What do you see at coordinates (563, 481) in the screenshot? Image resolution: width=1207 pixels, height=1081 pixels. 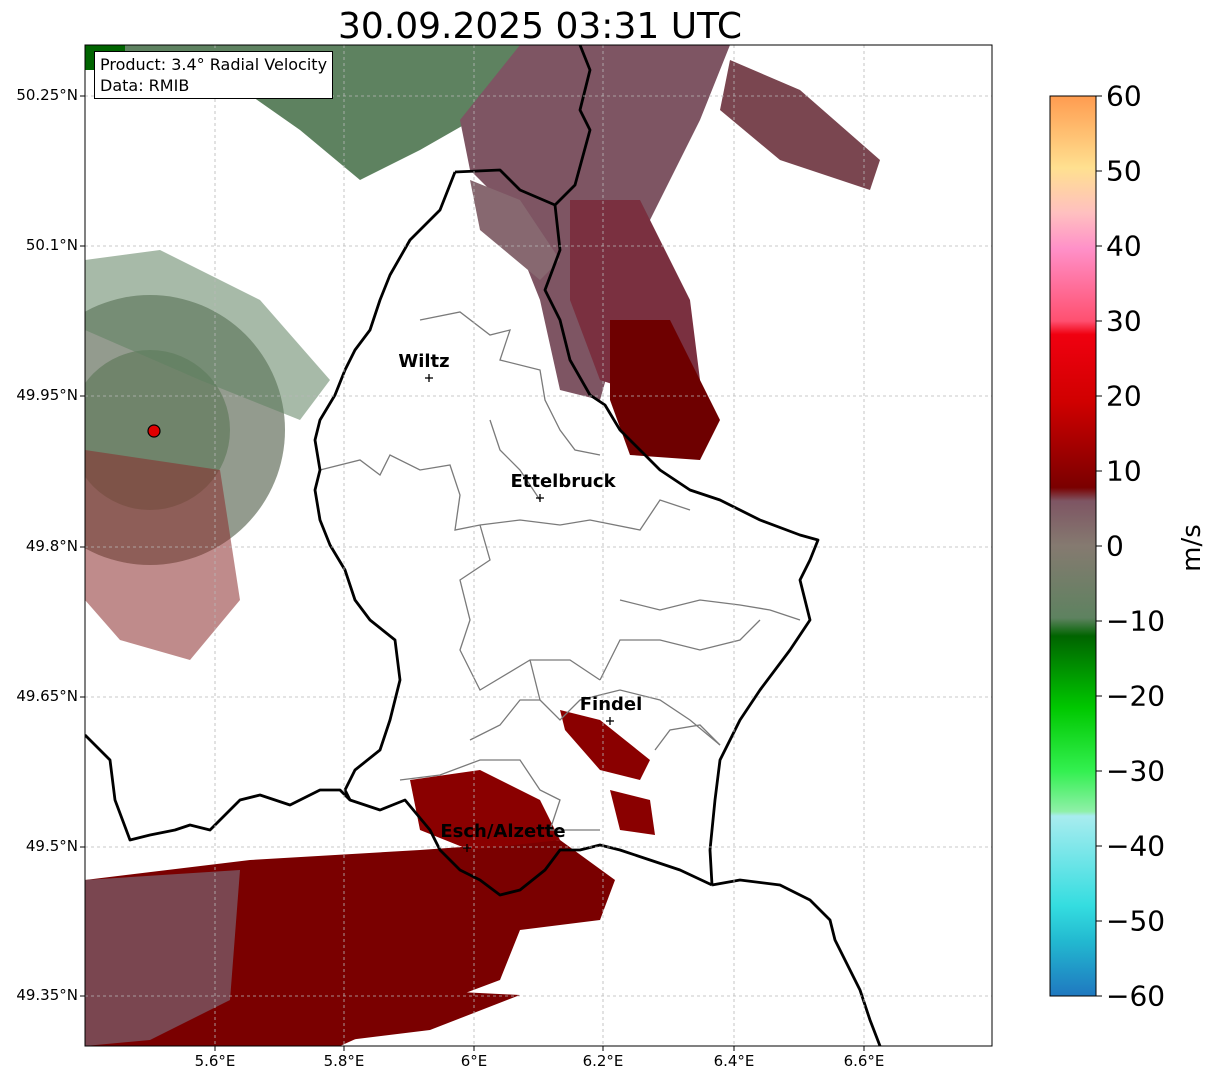 I see `city-label-ettelbruck: Ettelbruck` at bounding box center [563, 481].